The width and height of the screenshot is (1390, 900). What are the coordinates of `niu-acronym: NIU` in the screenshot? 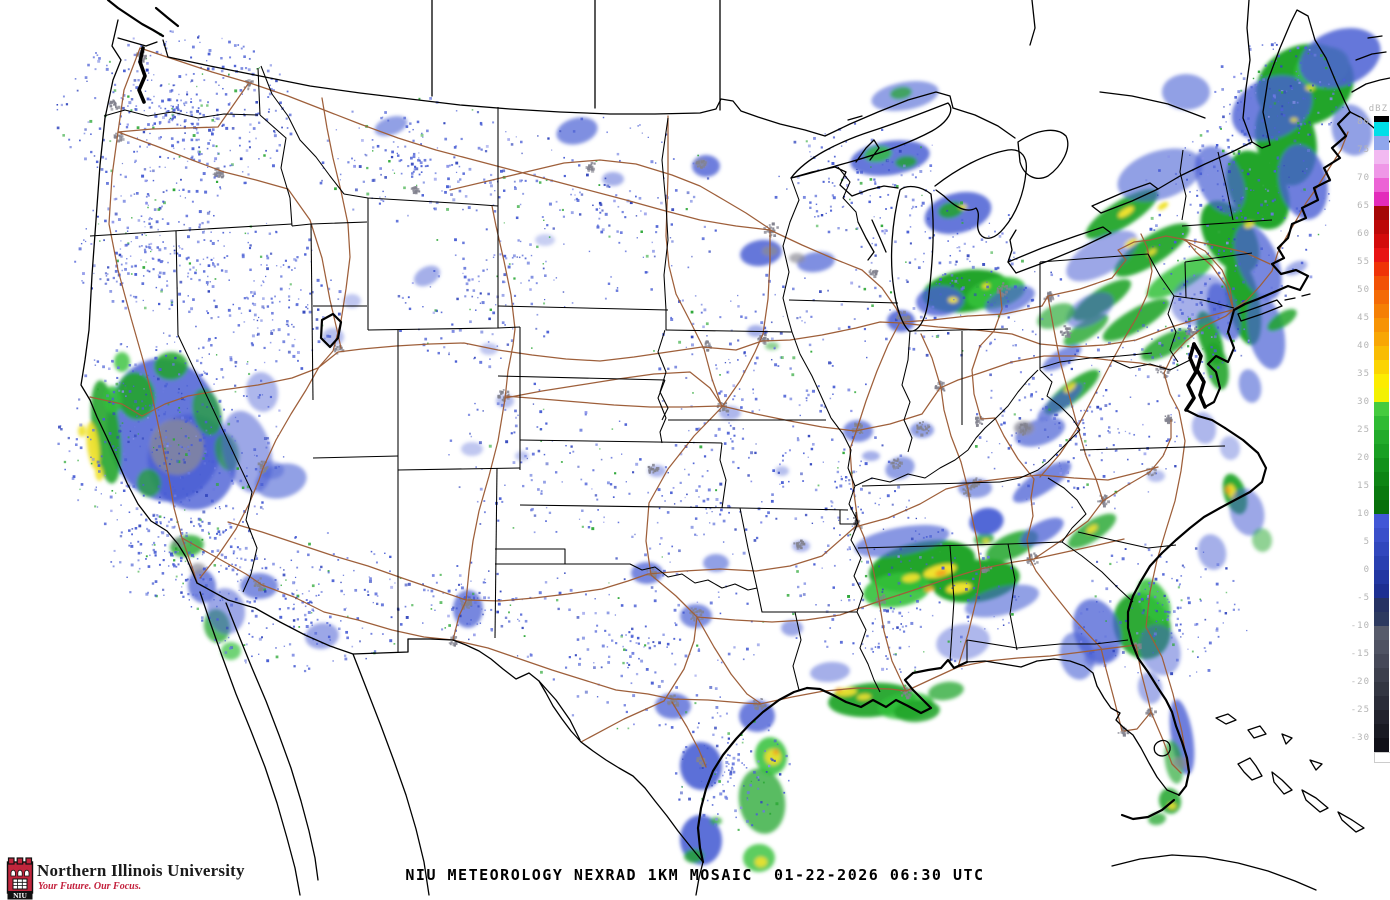 It's located at (20, 895).